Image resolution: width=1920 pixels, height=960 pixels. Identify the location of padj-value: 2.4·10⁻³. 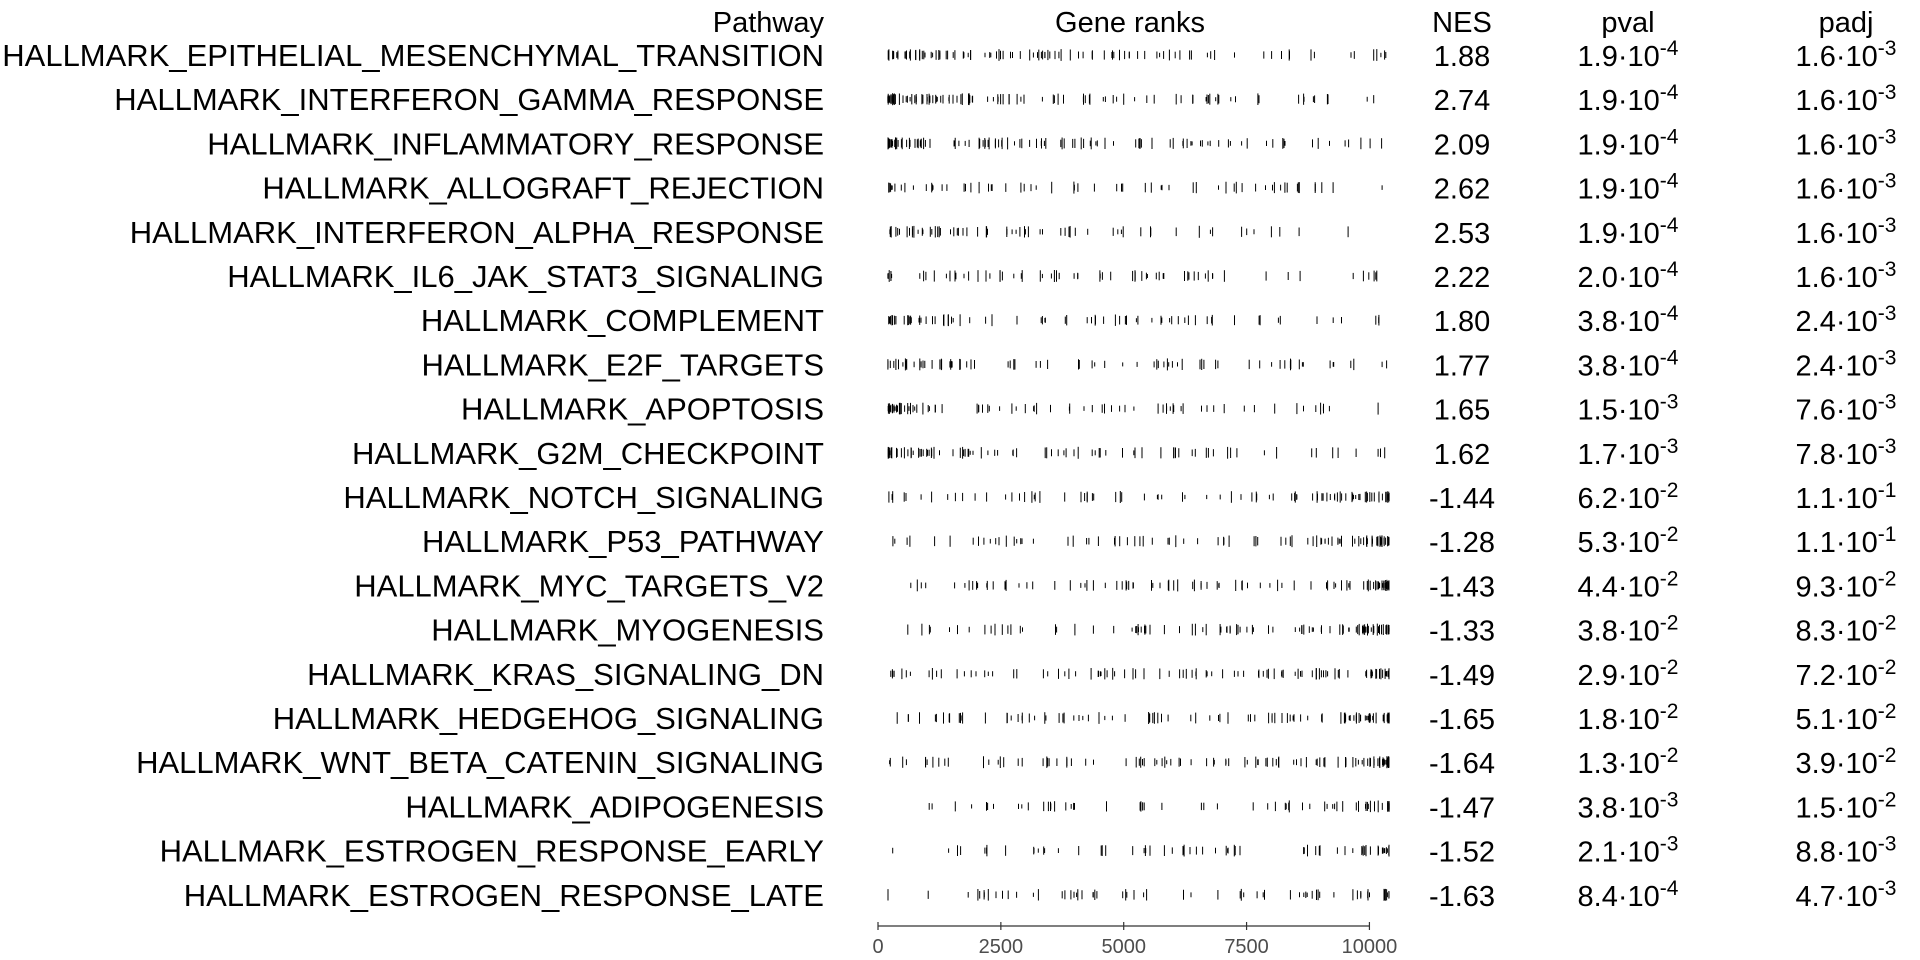
(1846, 320).